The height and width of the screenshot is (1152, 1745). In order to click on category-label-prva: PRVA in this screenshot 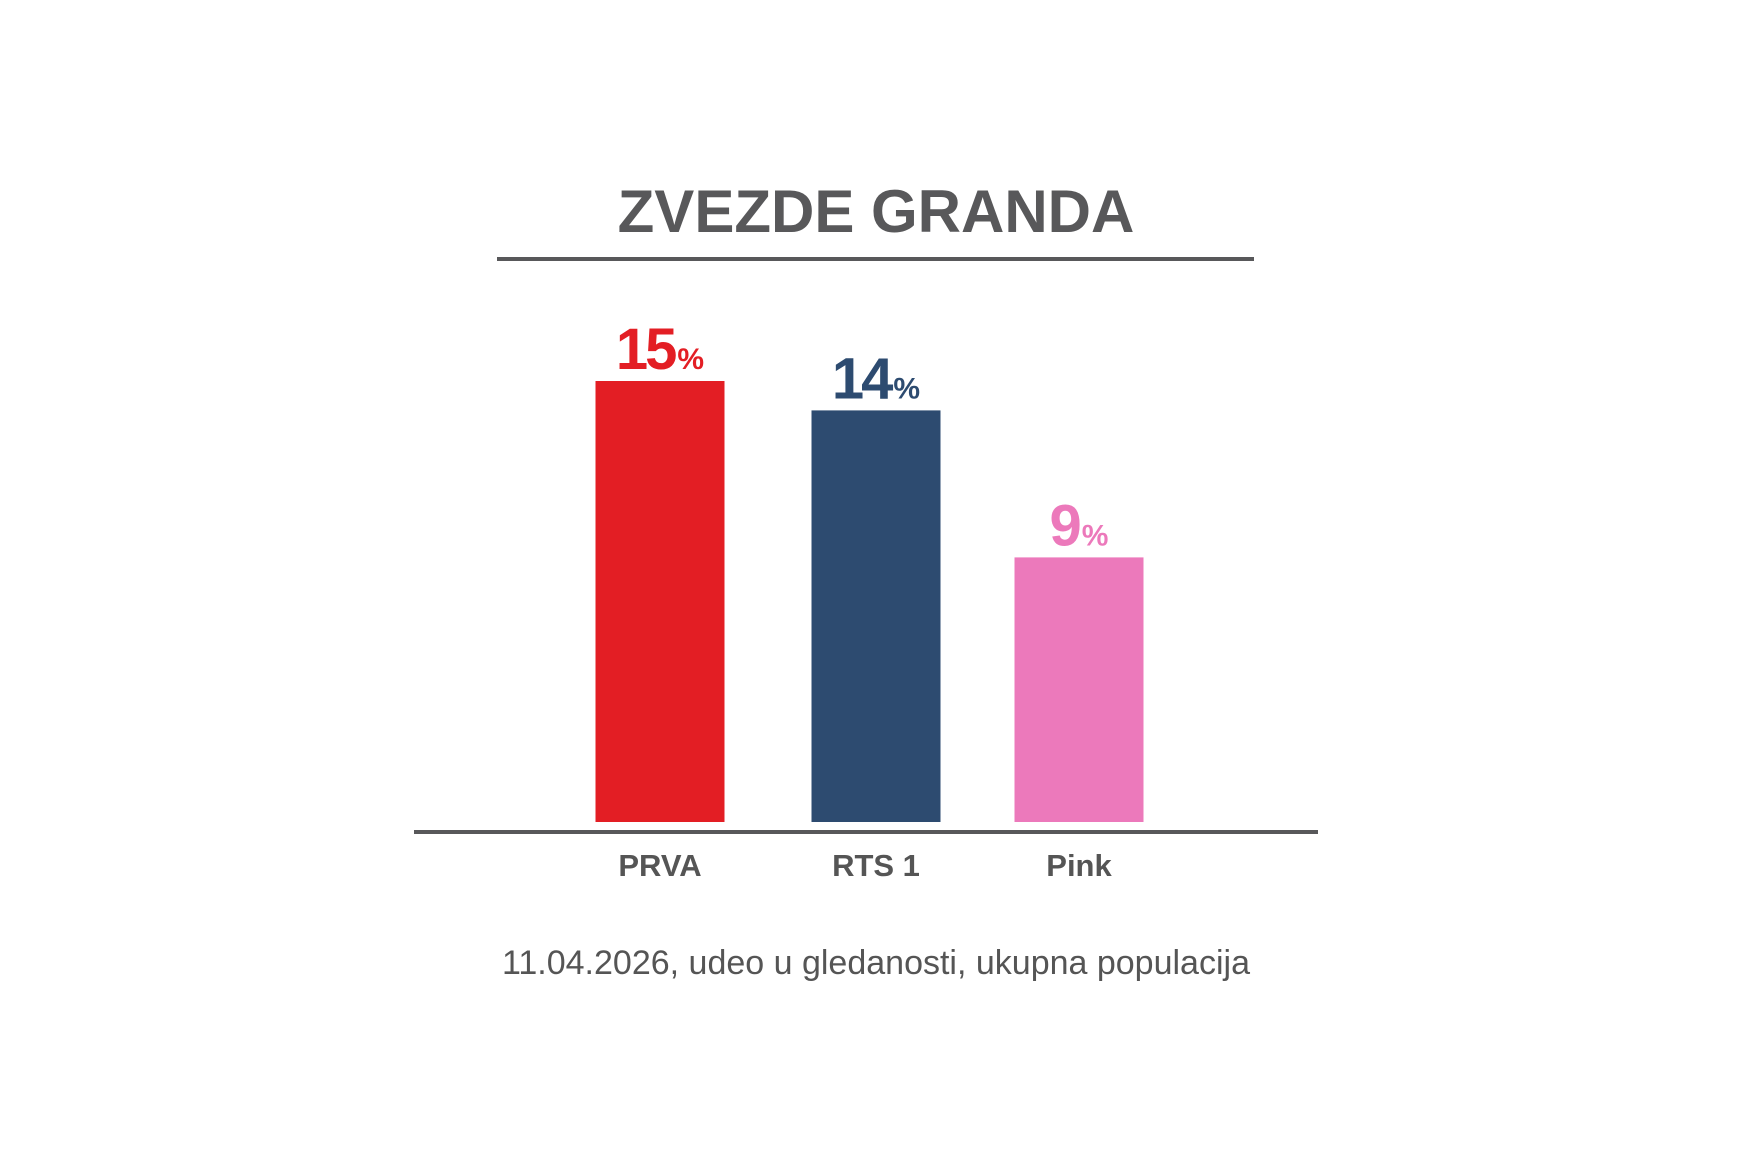, I will do `click(659, 865)`.